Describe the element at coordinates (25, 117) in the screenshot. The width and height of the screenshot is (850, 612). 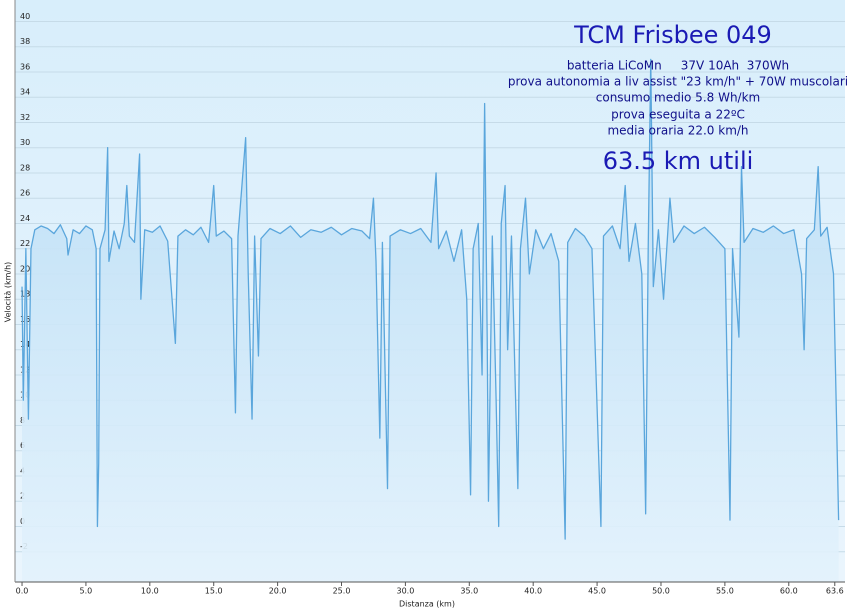
I see `y-tick-label: 32` at that location.